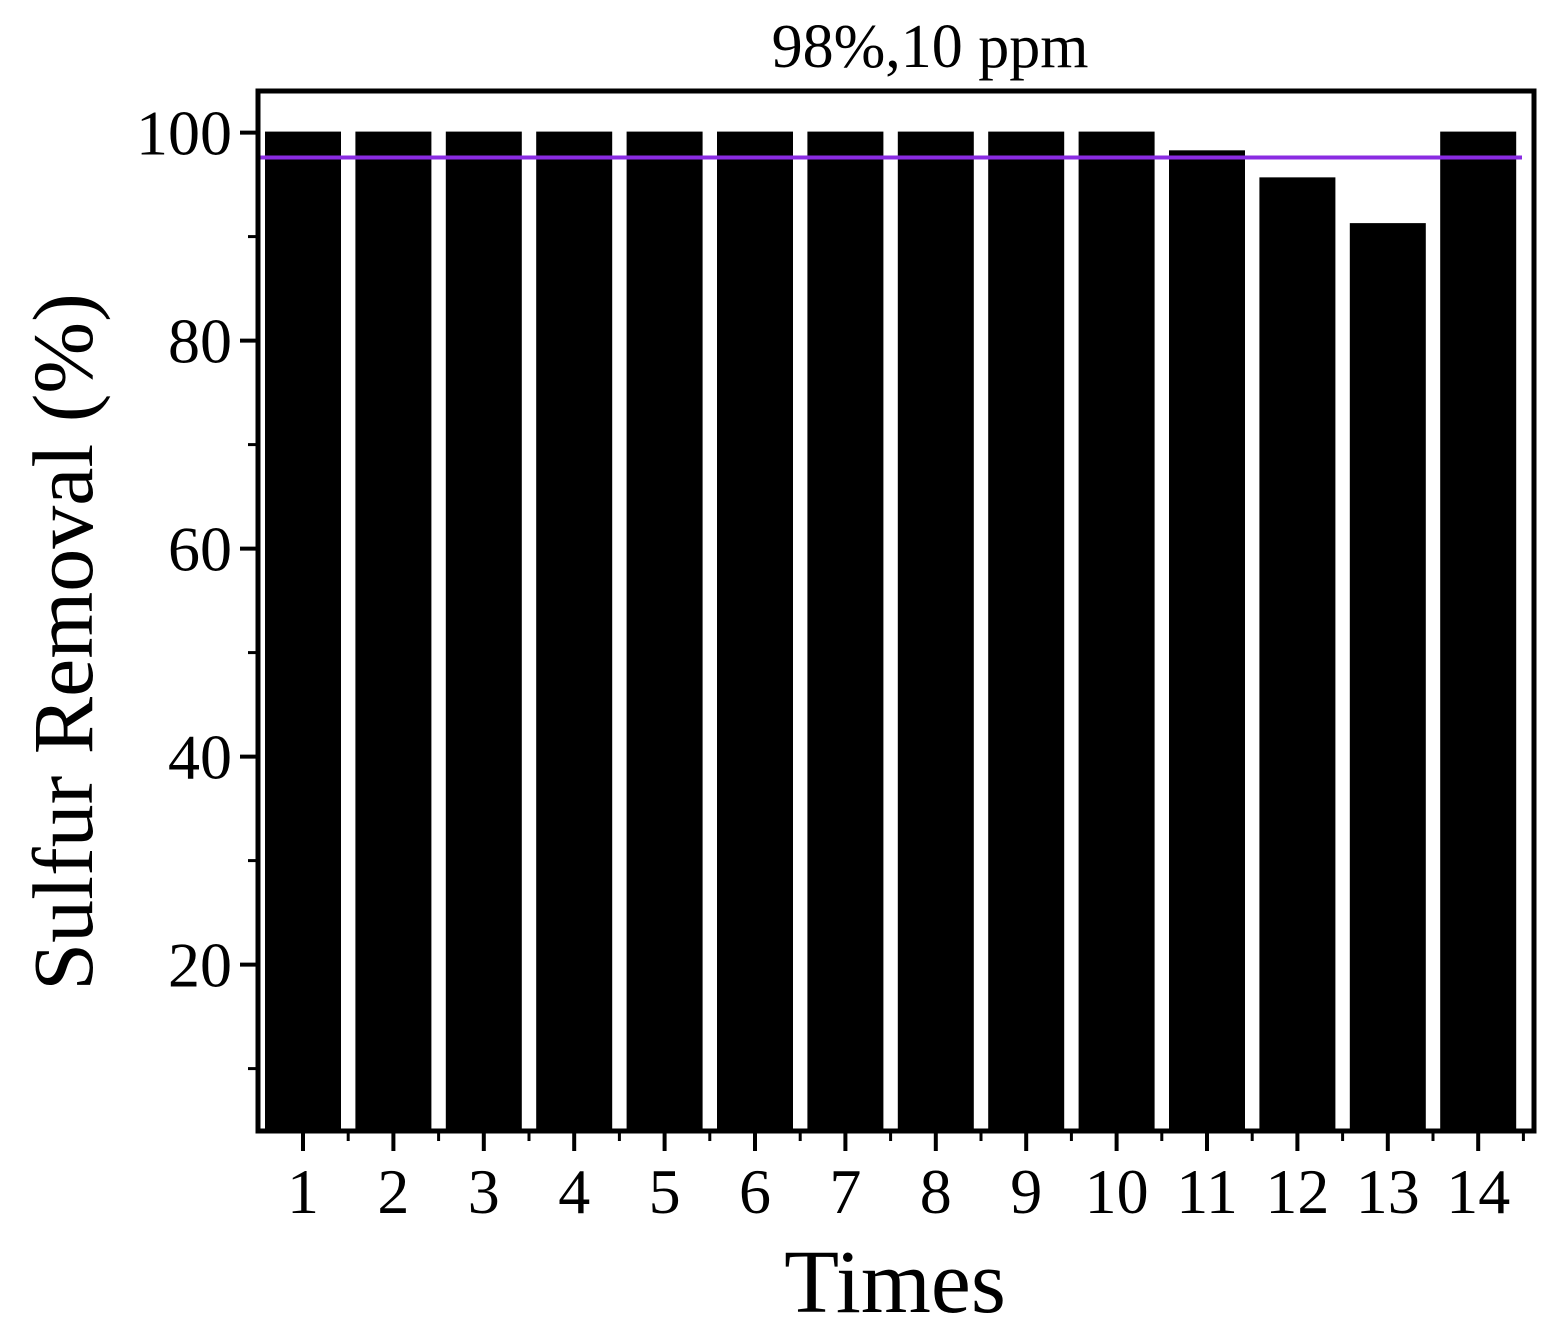  What do you see at coordinates (200, 549) in the screenshot?
I see `y-tick-label: 60` at bounding box center [200, 549].